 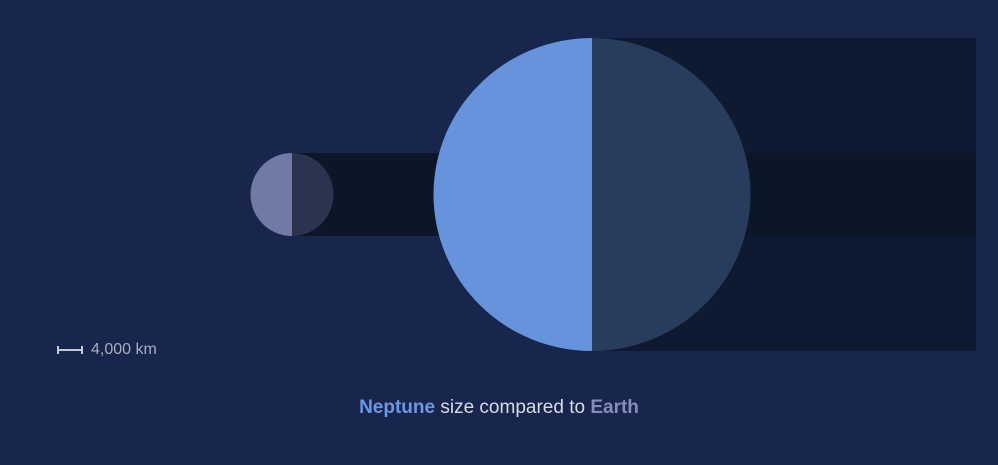 I want to click on caption-planet-a: Neptune, so click(x=397, y=407).